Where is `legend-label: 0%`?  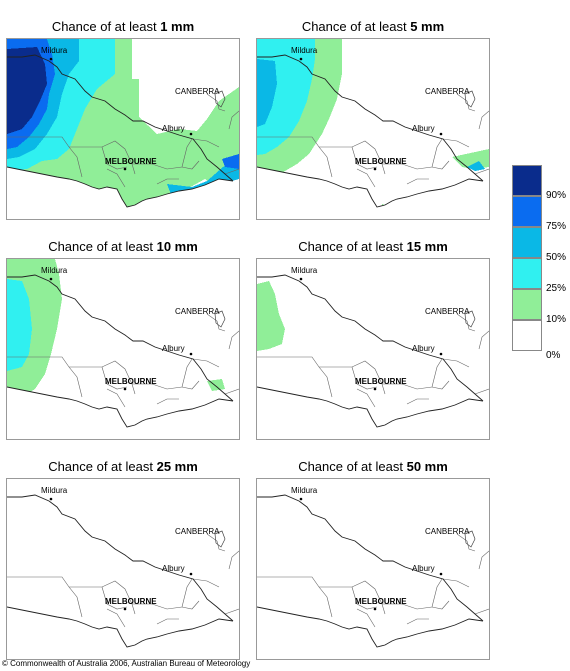 legend-label: 0% is located at coordinates (553, 355).